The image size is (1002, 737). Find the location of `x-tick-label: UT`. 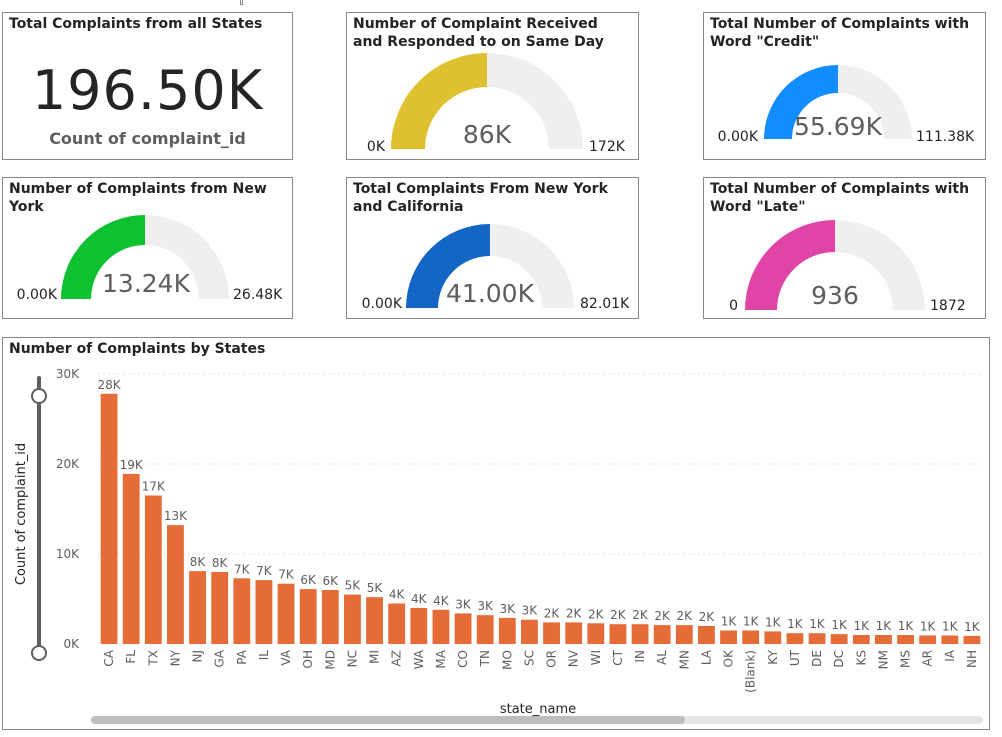

x-tick-label: UT is located at coordinates (795, 657).